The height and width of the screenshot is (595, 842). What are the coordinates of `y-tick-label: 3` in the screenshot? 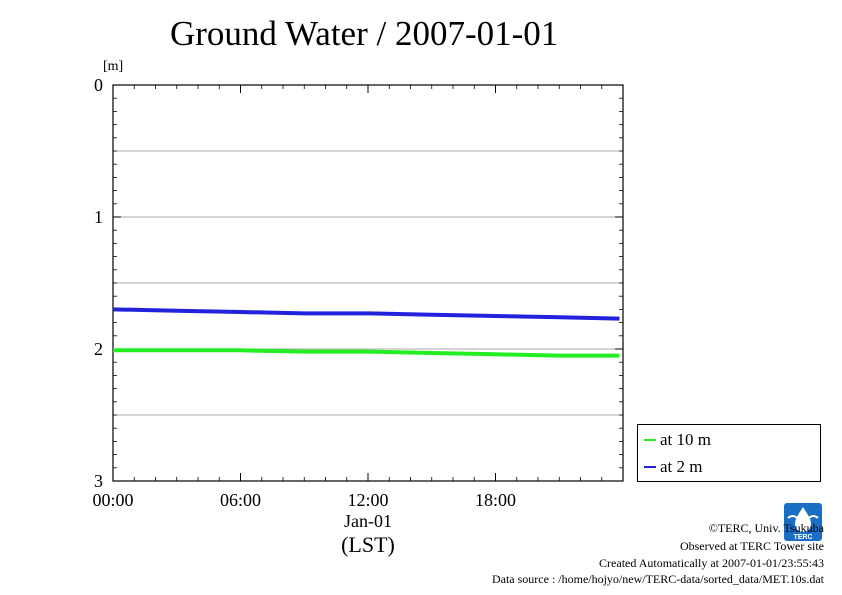 It's located at (98, 481).